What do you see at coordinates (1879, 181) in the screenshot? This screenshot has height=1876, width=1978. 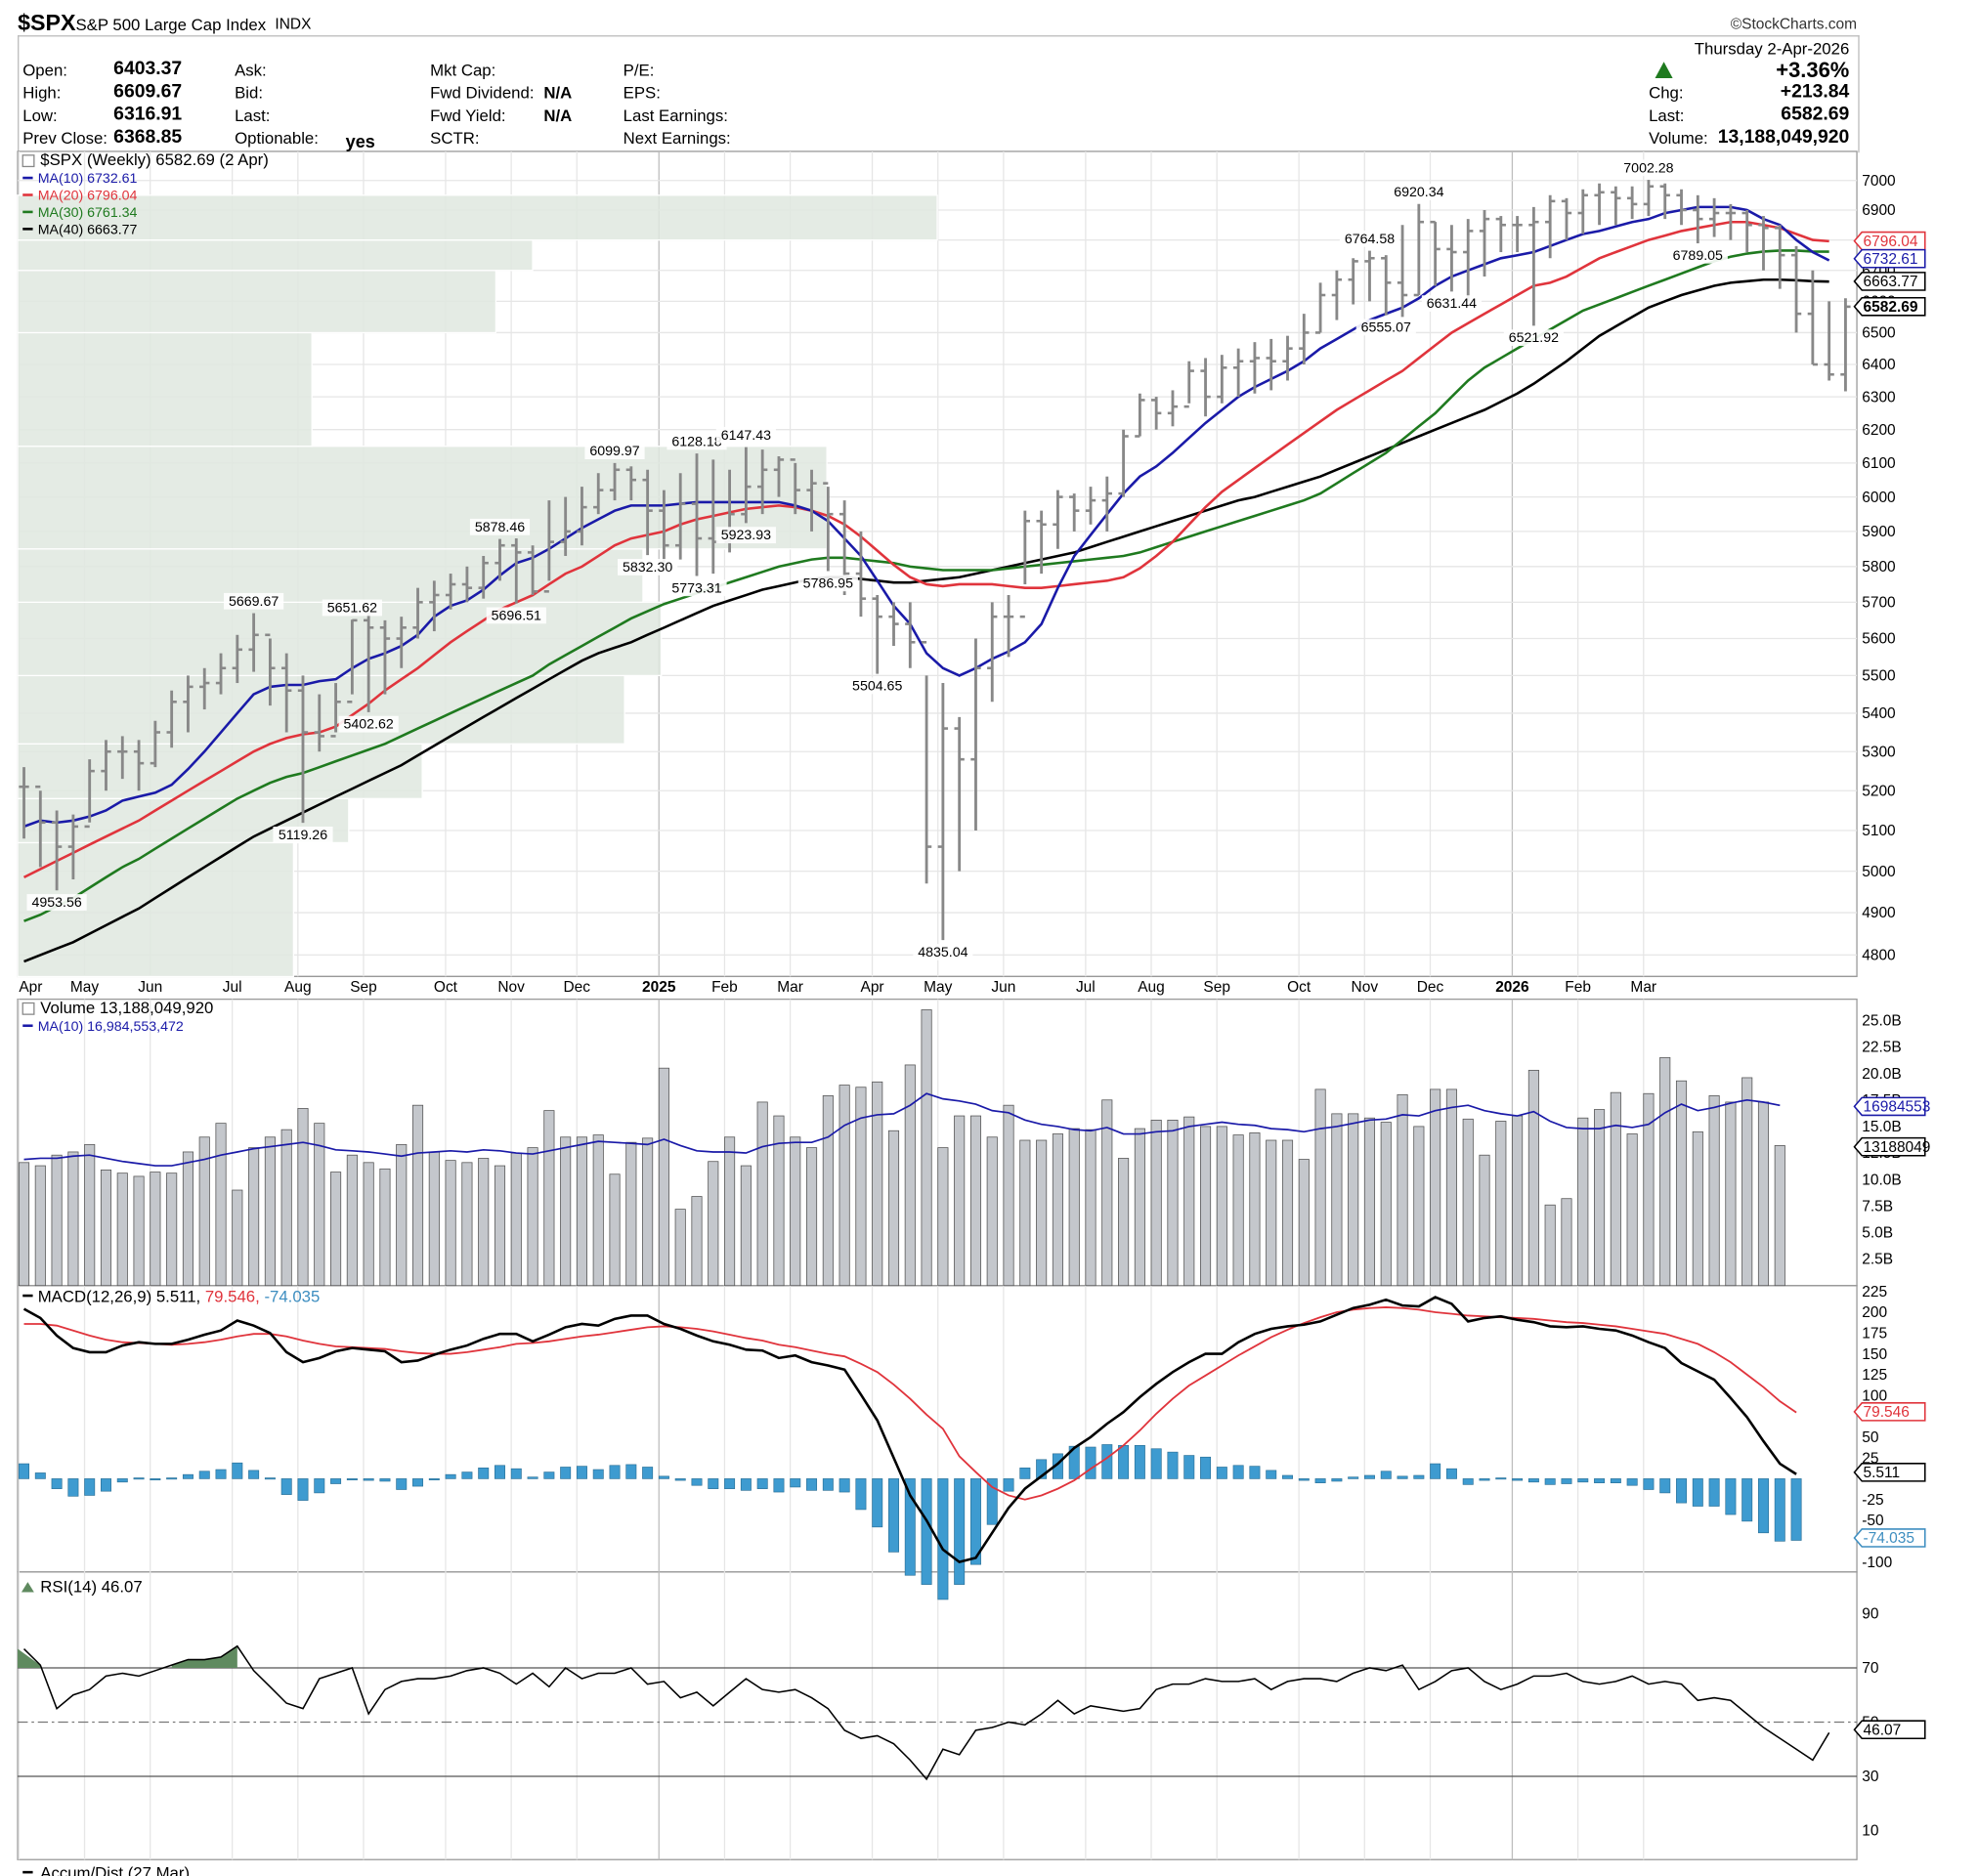 I see `y-tick-label: 7000` at bounding box center [1879, 181].